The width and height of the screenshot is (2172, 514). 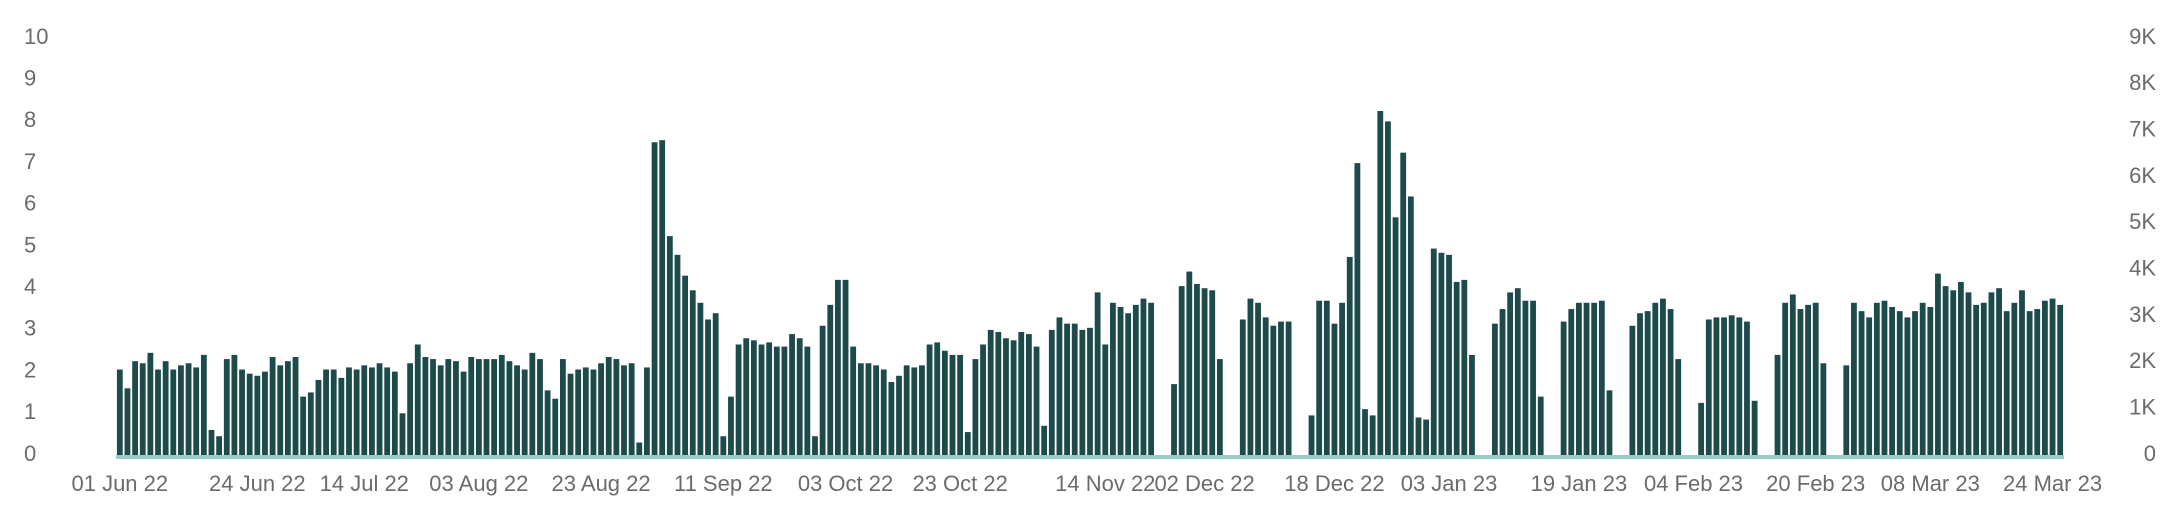 I want to click on x-tick-label: 04 Feb 23, so click(x=1693, y=483).